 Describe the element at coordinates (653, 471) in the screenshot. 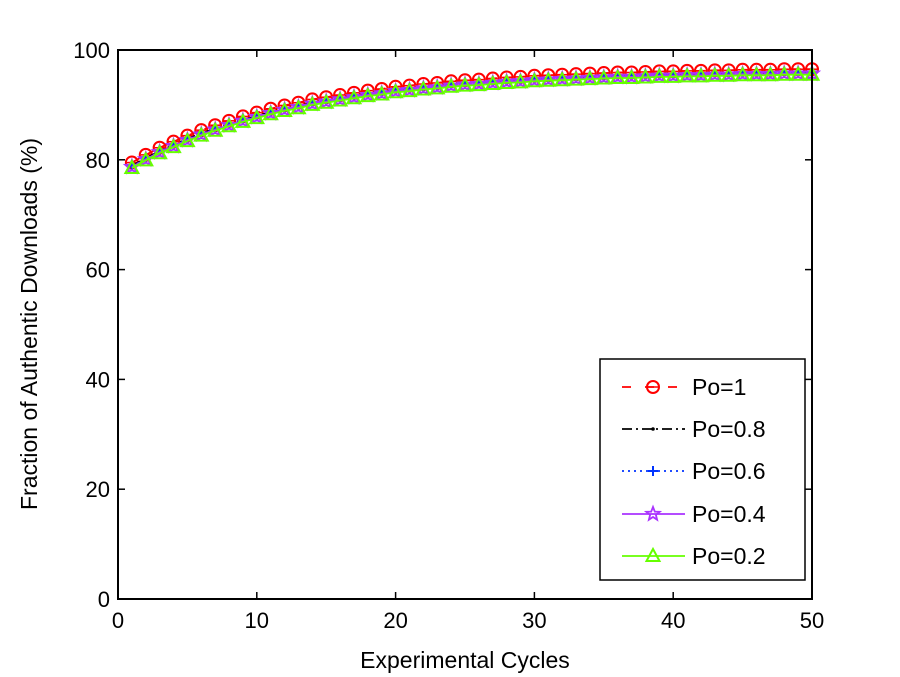

I see `plus-marker` at that location.